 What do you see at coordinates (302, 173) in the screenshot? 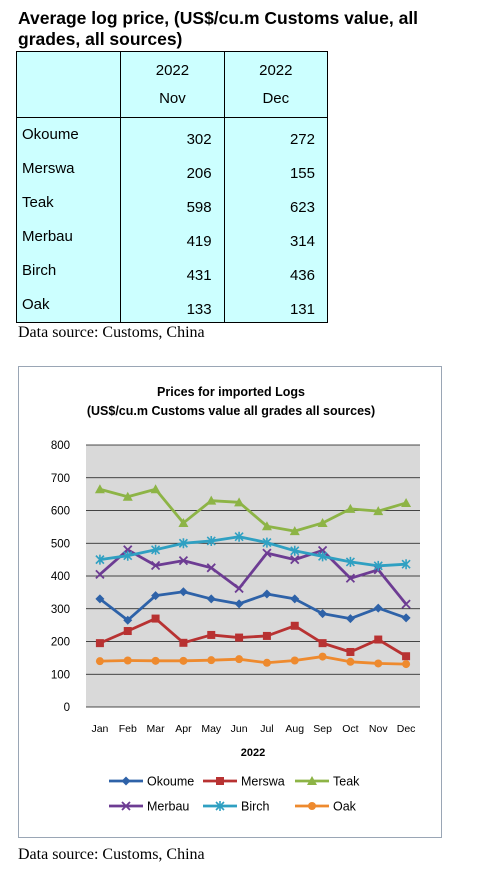
I see `row-dec-merswa: 155` at bounding box center [302, 173].